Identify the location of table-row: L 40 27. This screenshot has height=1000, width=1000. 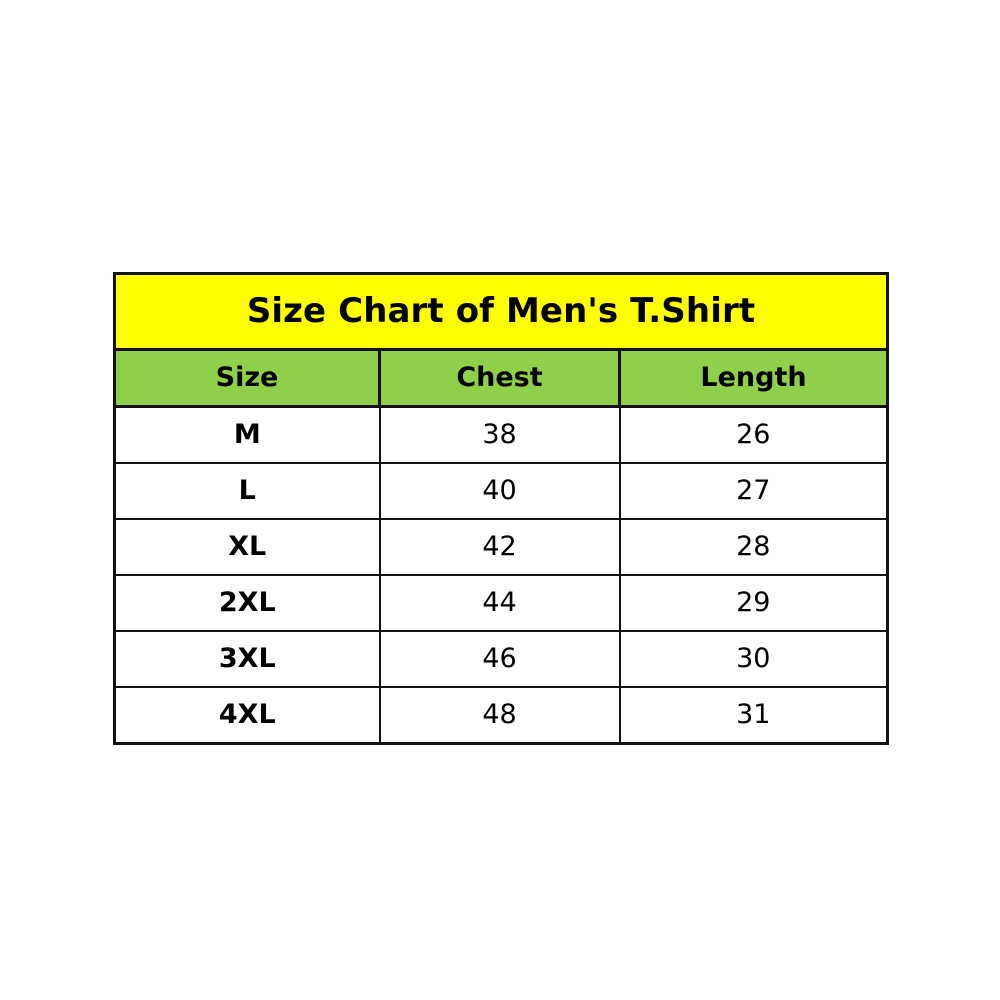
(501, 491).